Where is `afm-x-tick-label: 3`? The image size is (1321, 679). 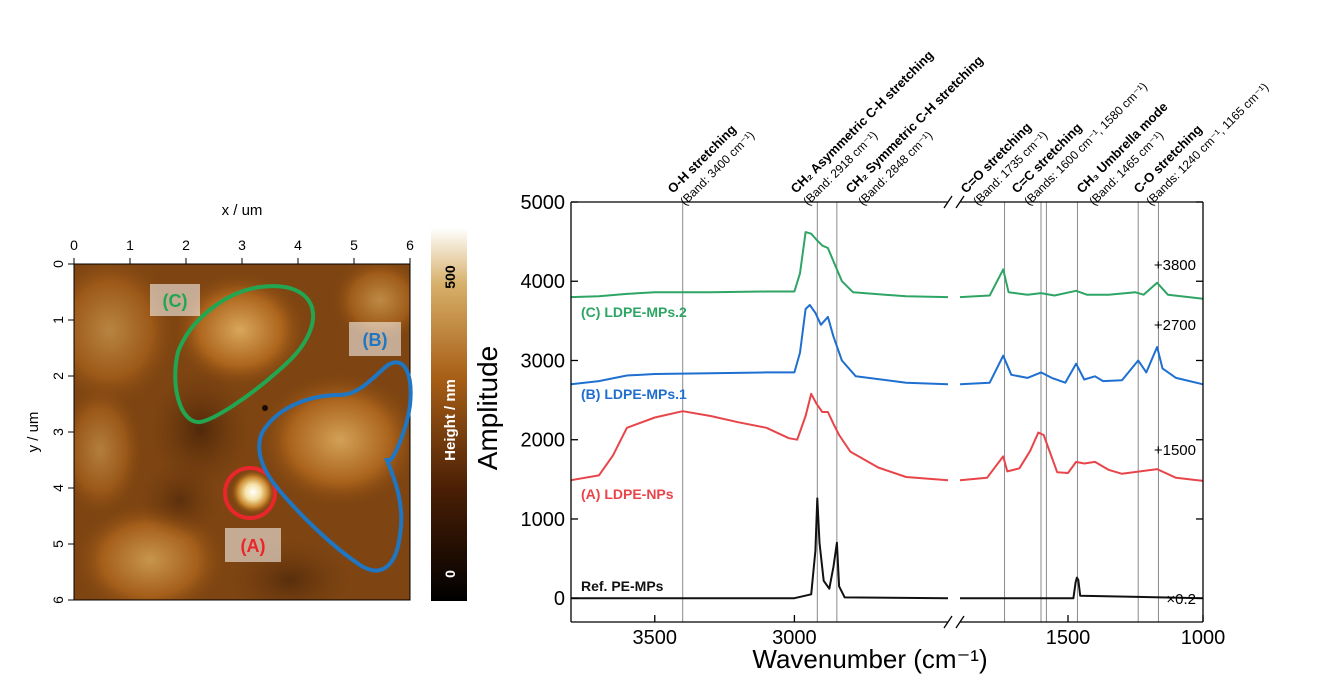 afm-x-tick-label: 3 is located at coordinates (242, 245).